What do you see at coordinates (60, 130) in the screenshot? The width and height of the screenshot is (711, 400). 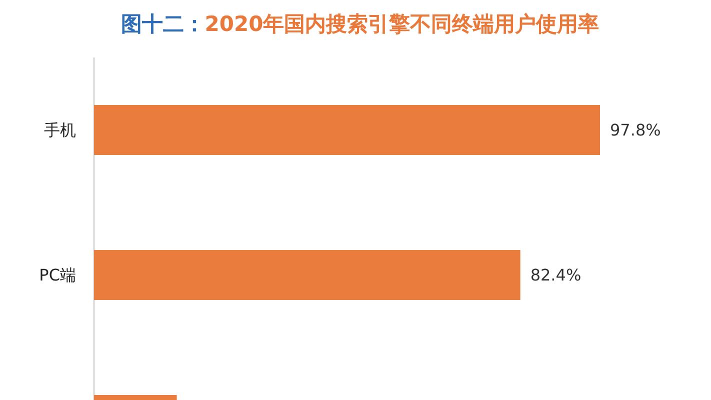 I see `category-label: 手机` at bounding box center [60, 130].